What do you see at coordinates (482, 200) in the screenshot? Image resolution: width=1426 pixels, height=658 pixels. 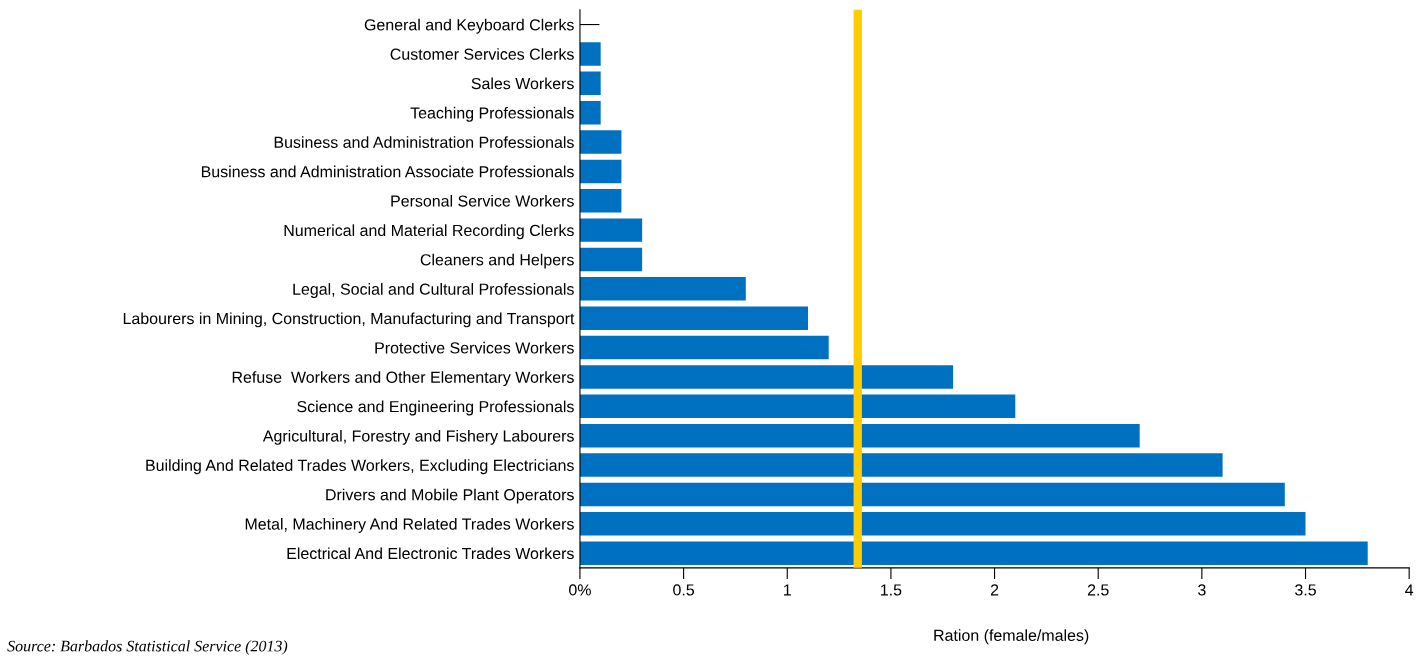 I see `y-tick-label: Personal Service Workers` at bounding box center [482, 200].